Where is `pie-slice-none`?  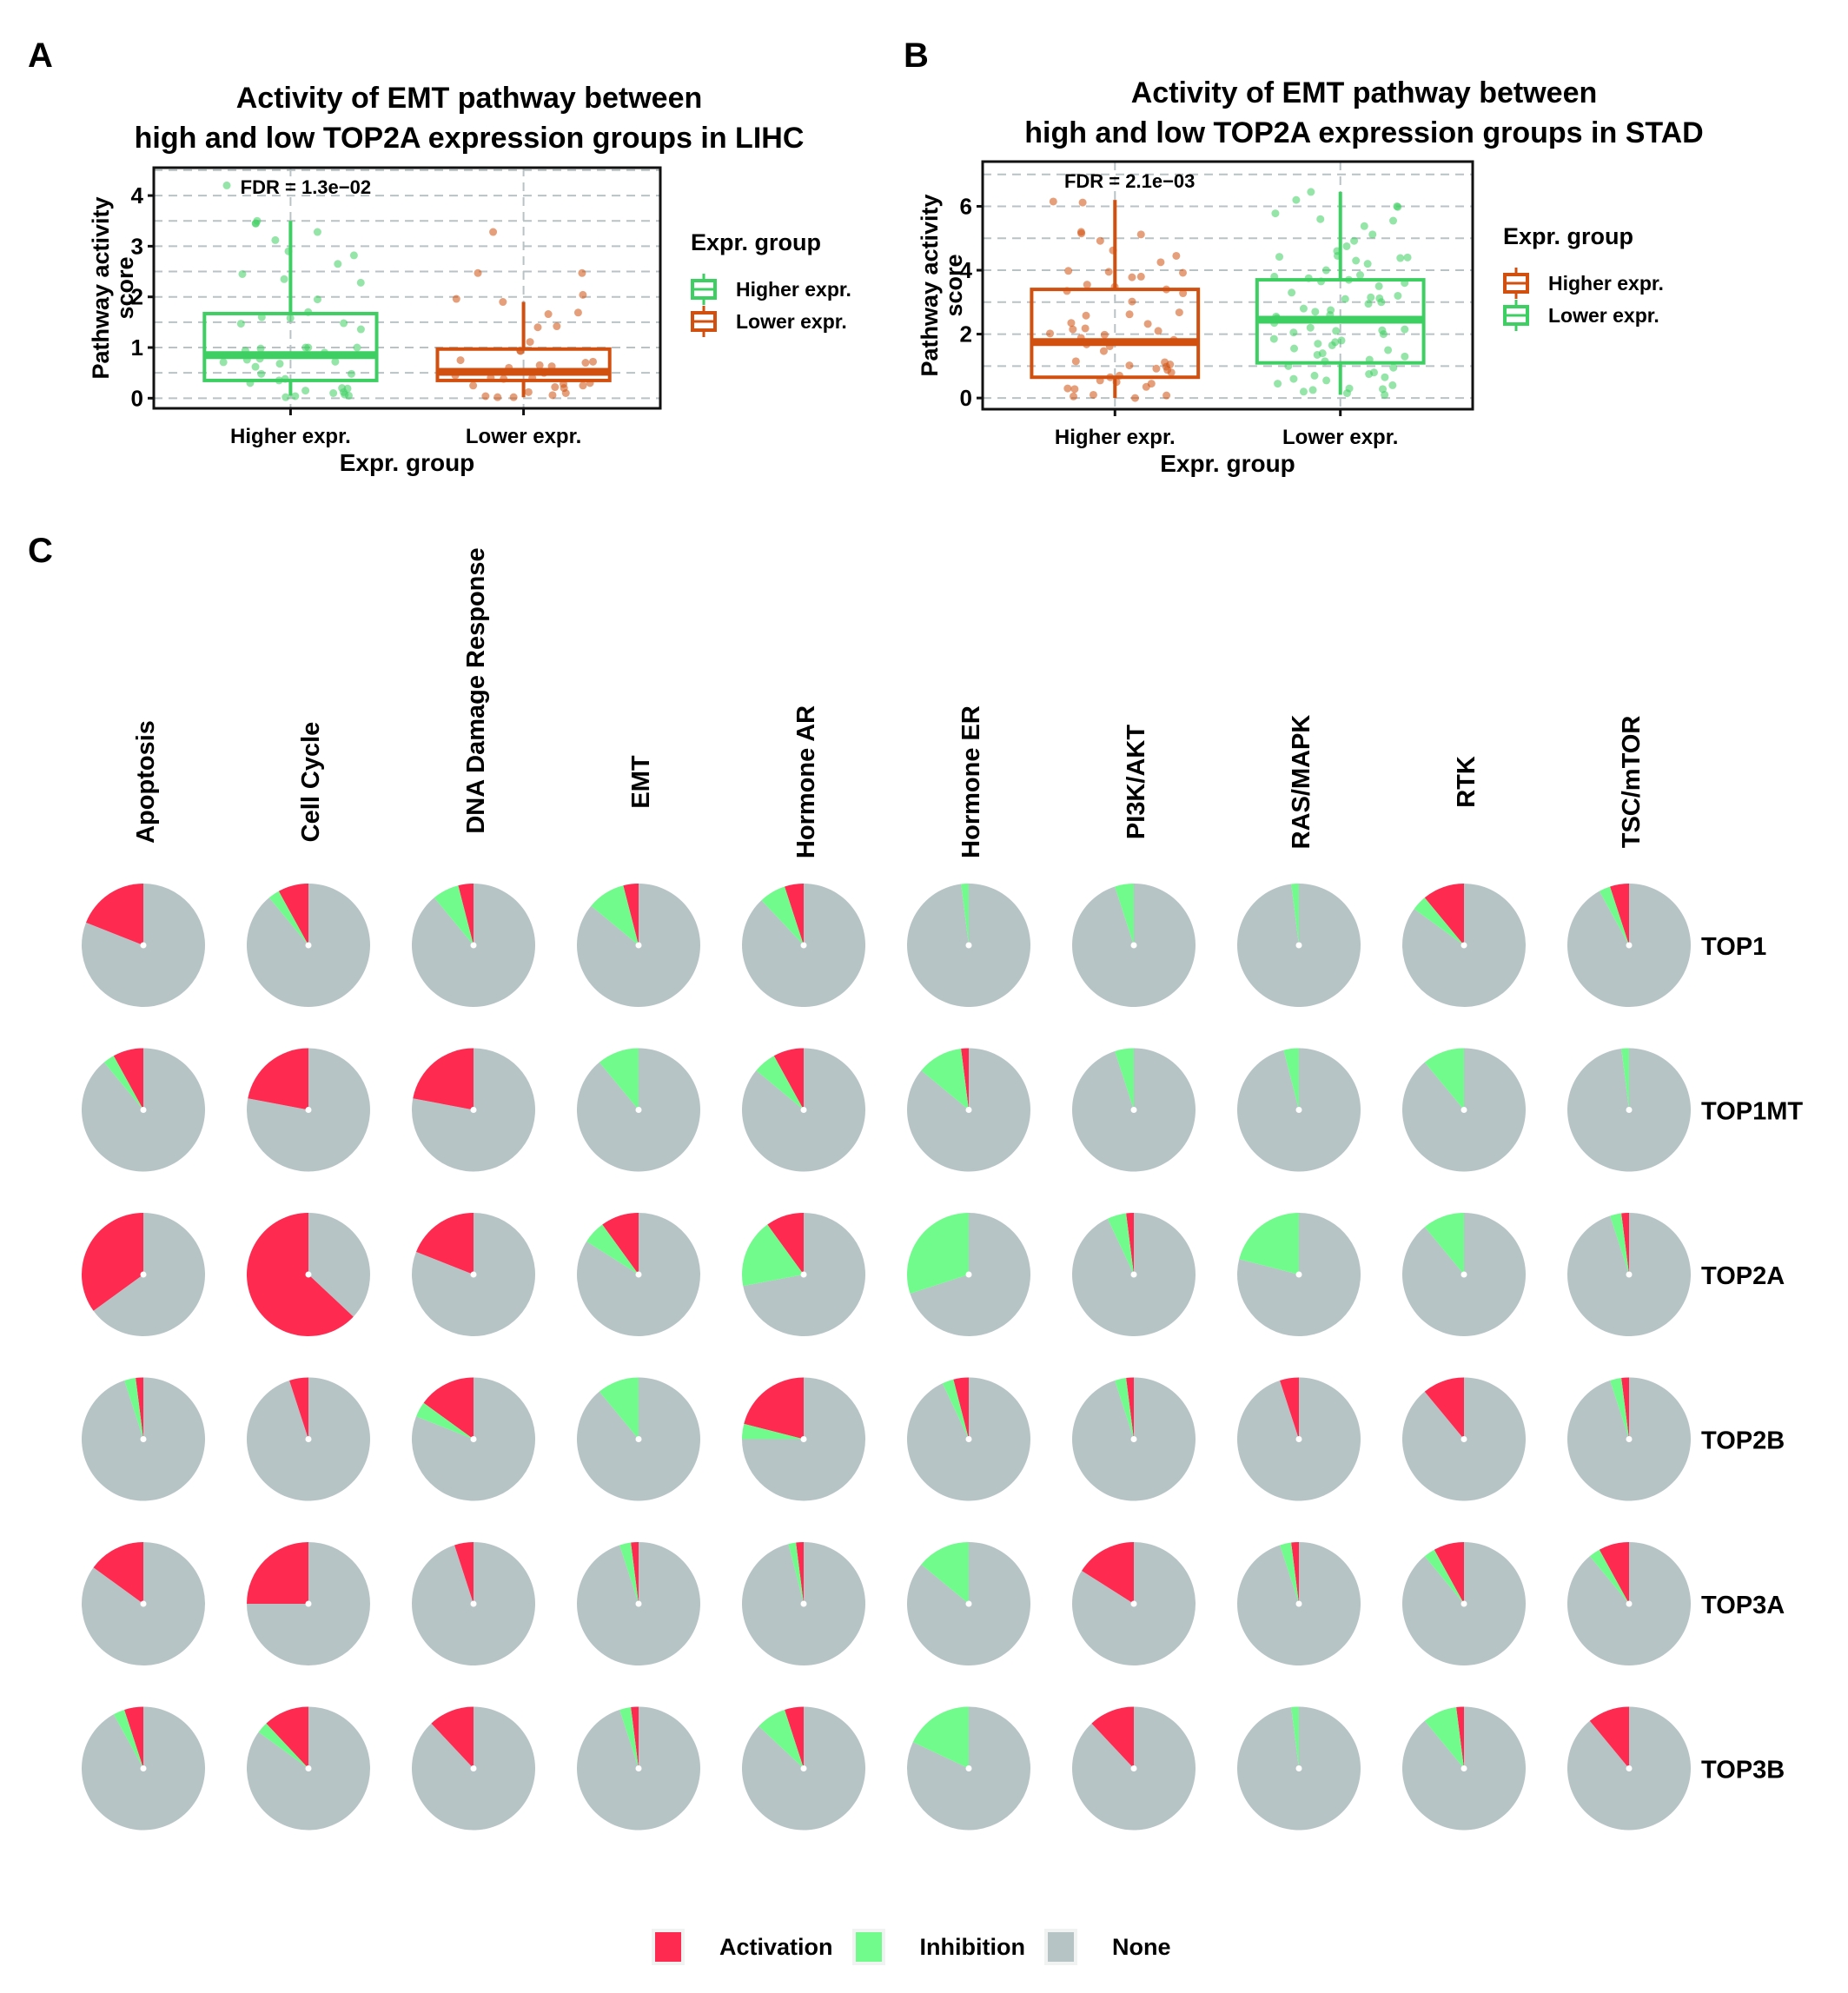 pie-slice-none is located at coordinates (339, 1265).